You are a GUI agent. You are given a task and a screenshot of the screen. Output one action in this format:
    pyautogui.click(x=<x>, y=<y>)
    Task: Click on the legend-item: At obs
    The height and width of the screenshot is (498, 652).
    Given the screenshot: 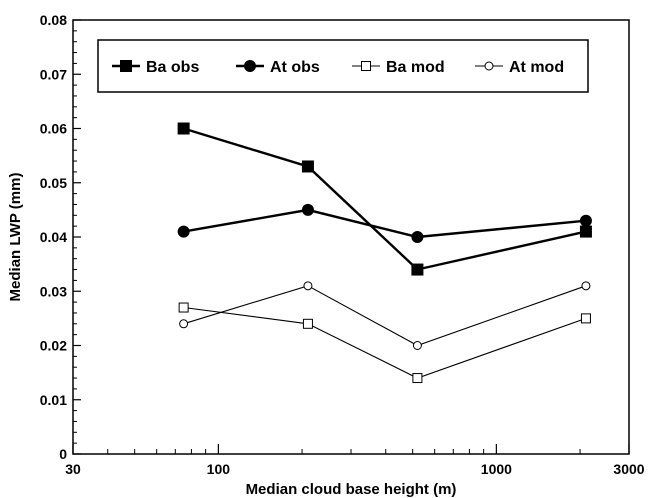 What is the action you would take?
    pyautogui.click(x=278, y=67)
    